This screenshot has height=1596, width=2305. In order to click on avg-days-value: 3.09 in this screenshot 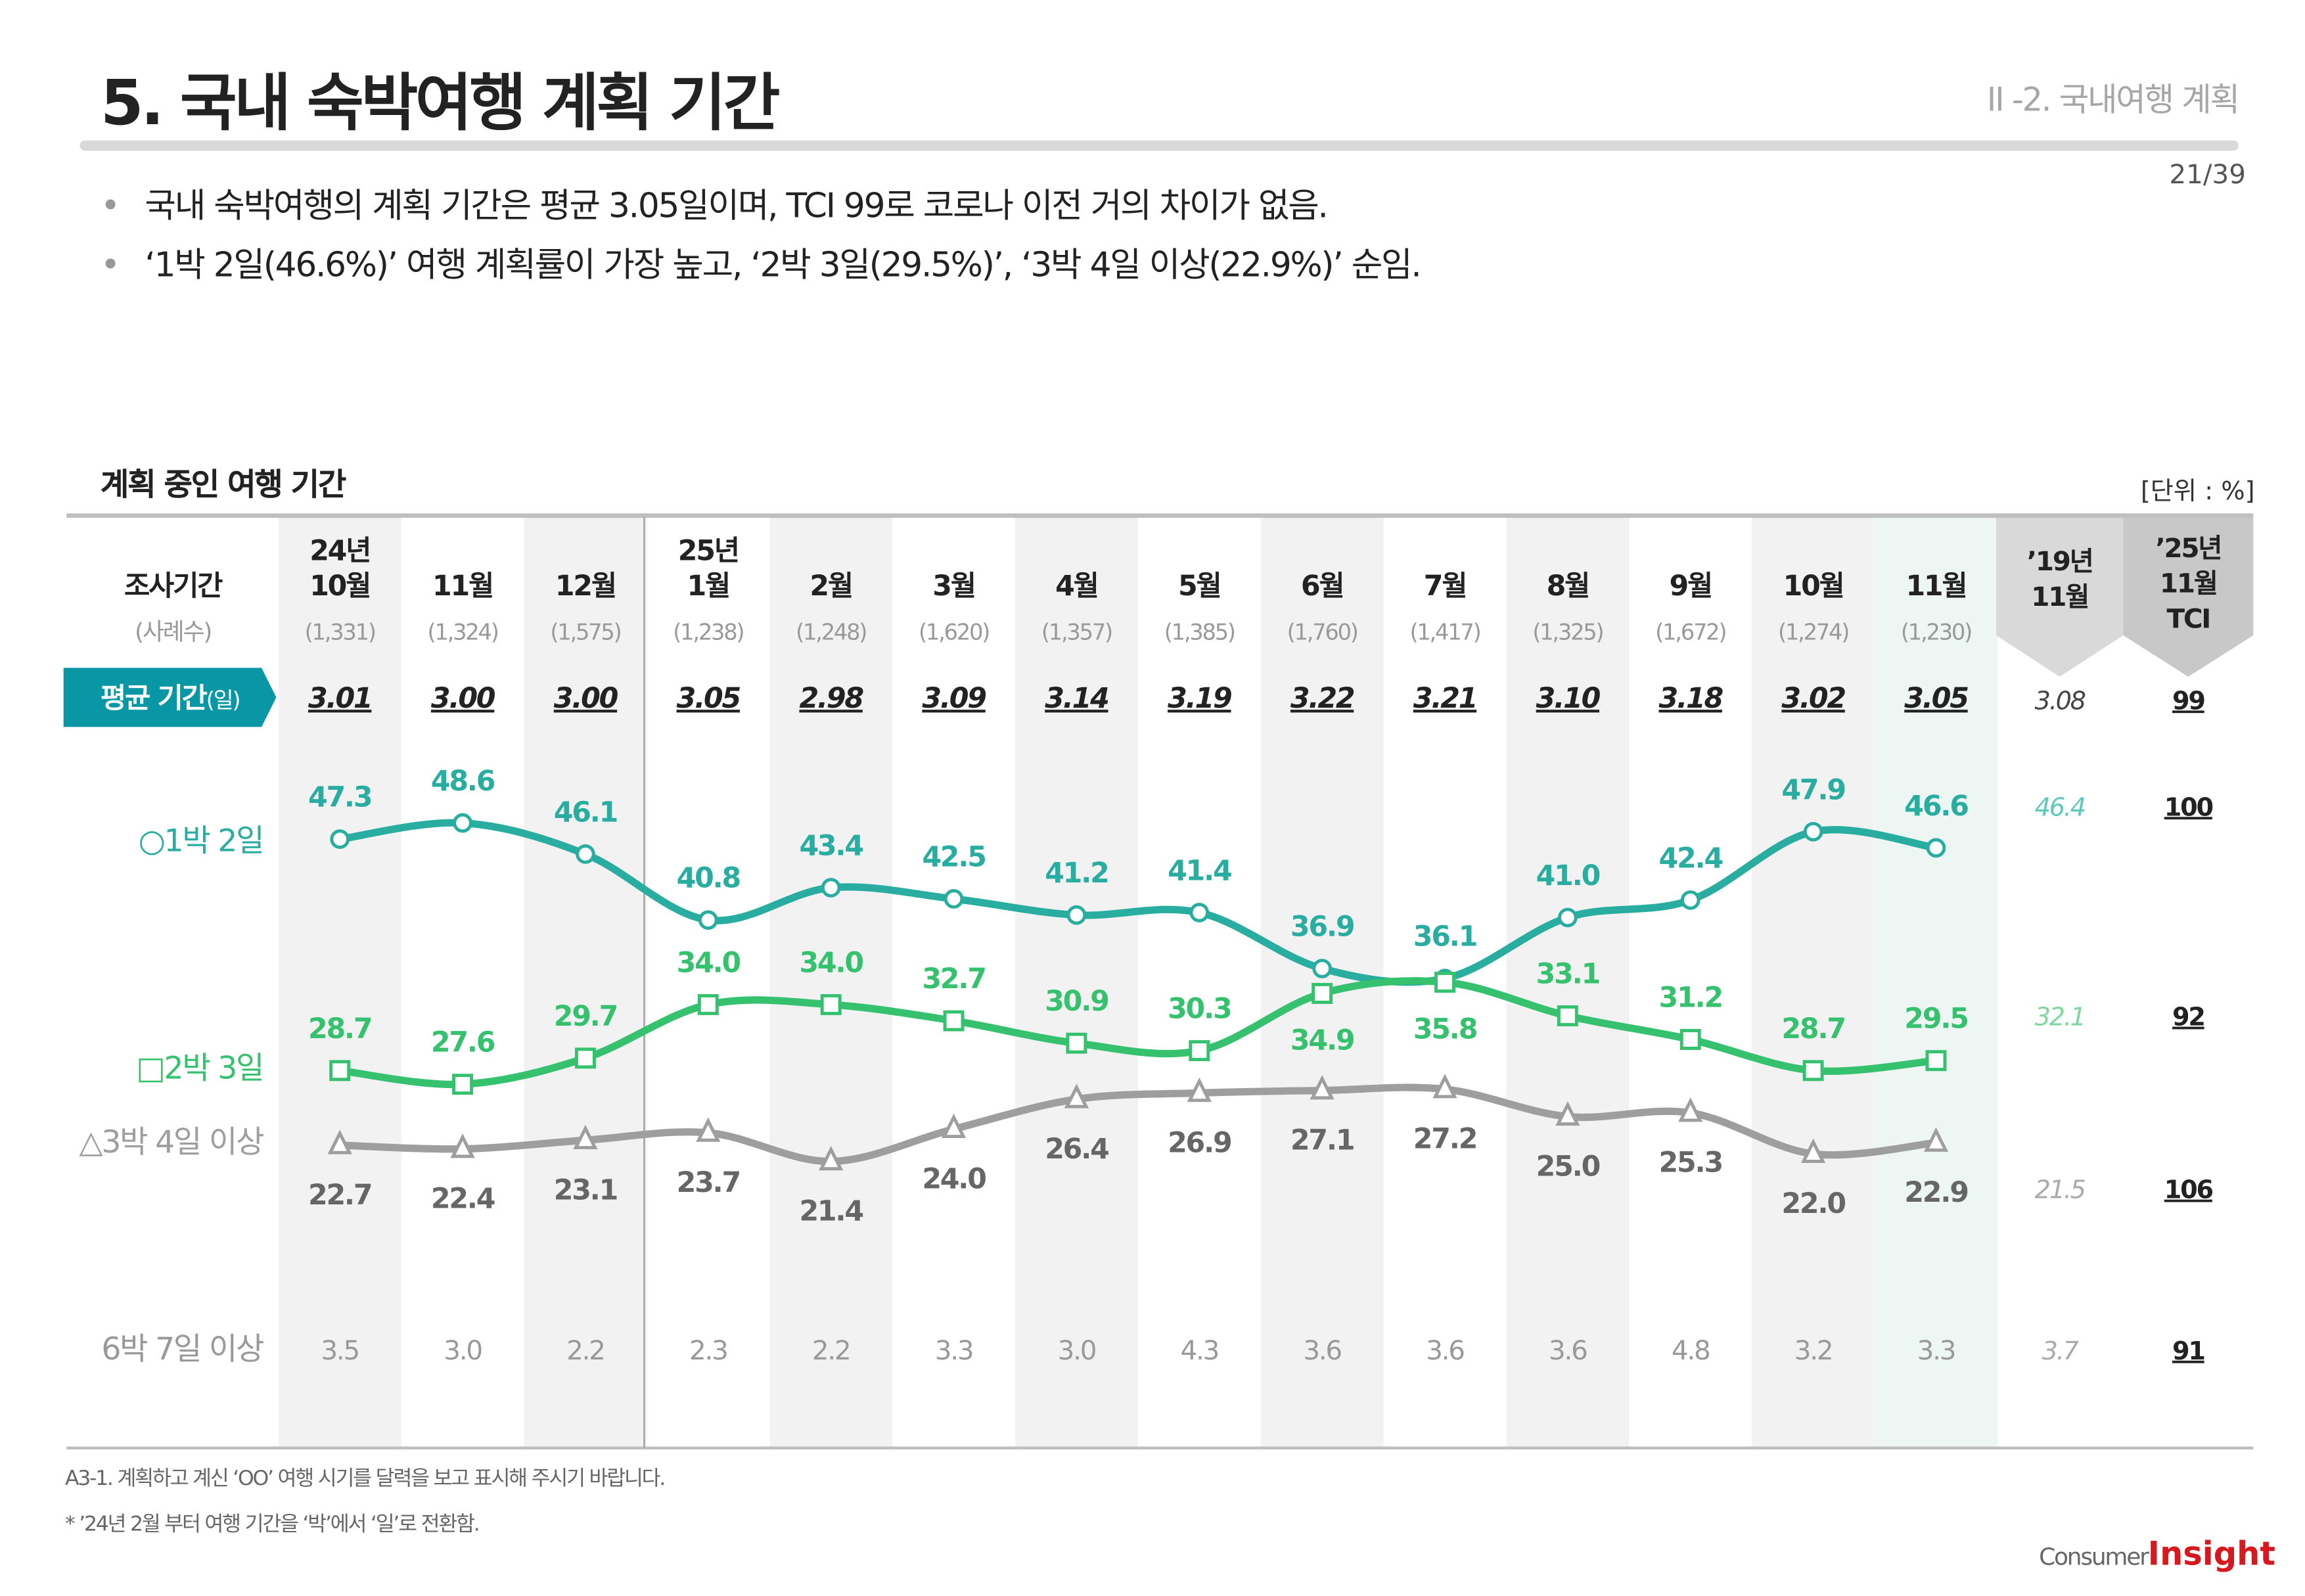, I will do `click(954, 698)`.